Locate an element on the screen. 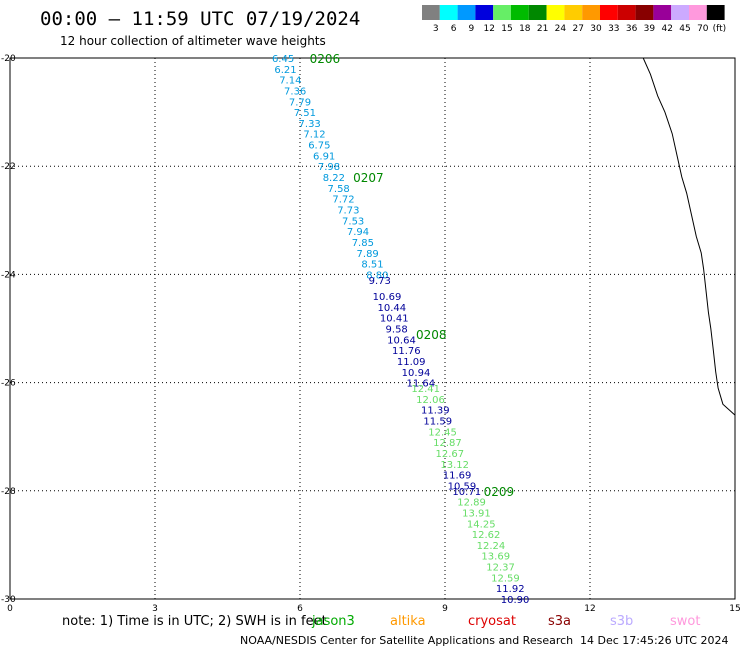 This screenshot has height=650, width=740. wave-height-value: 12.89 is located at coordinates (471, 503).